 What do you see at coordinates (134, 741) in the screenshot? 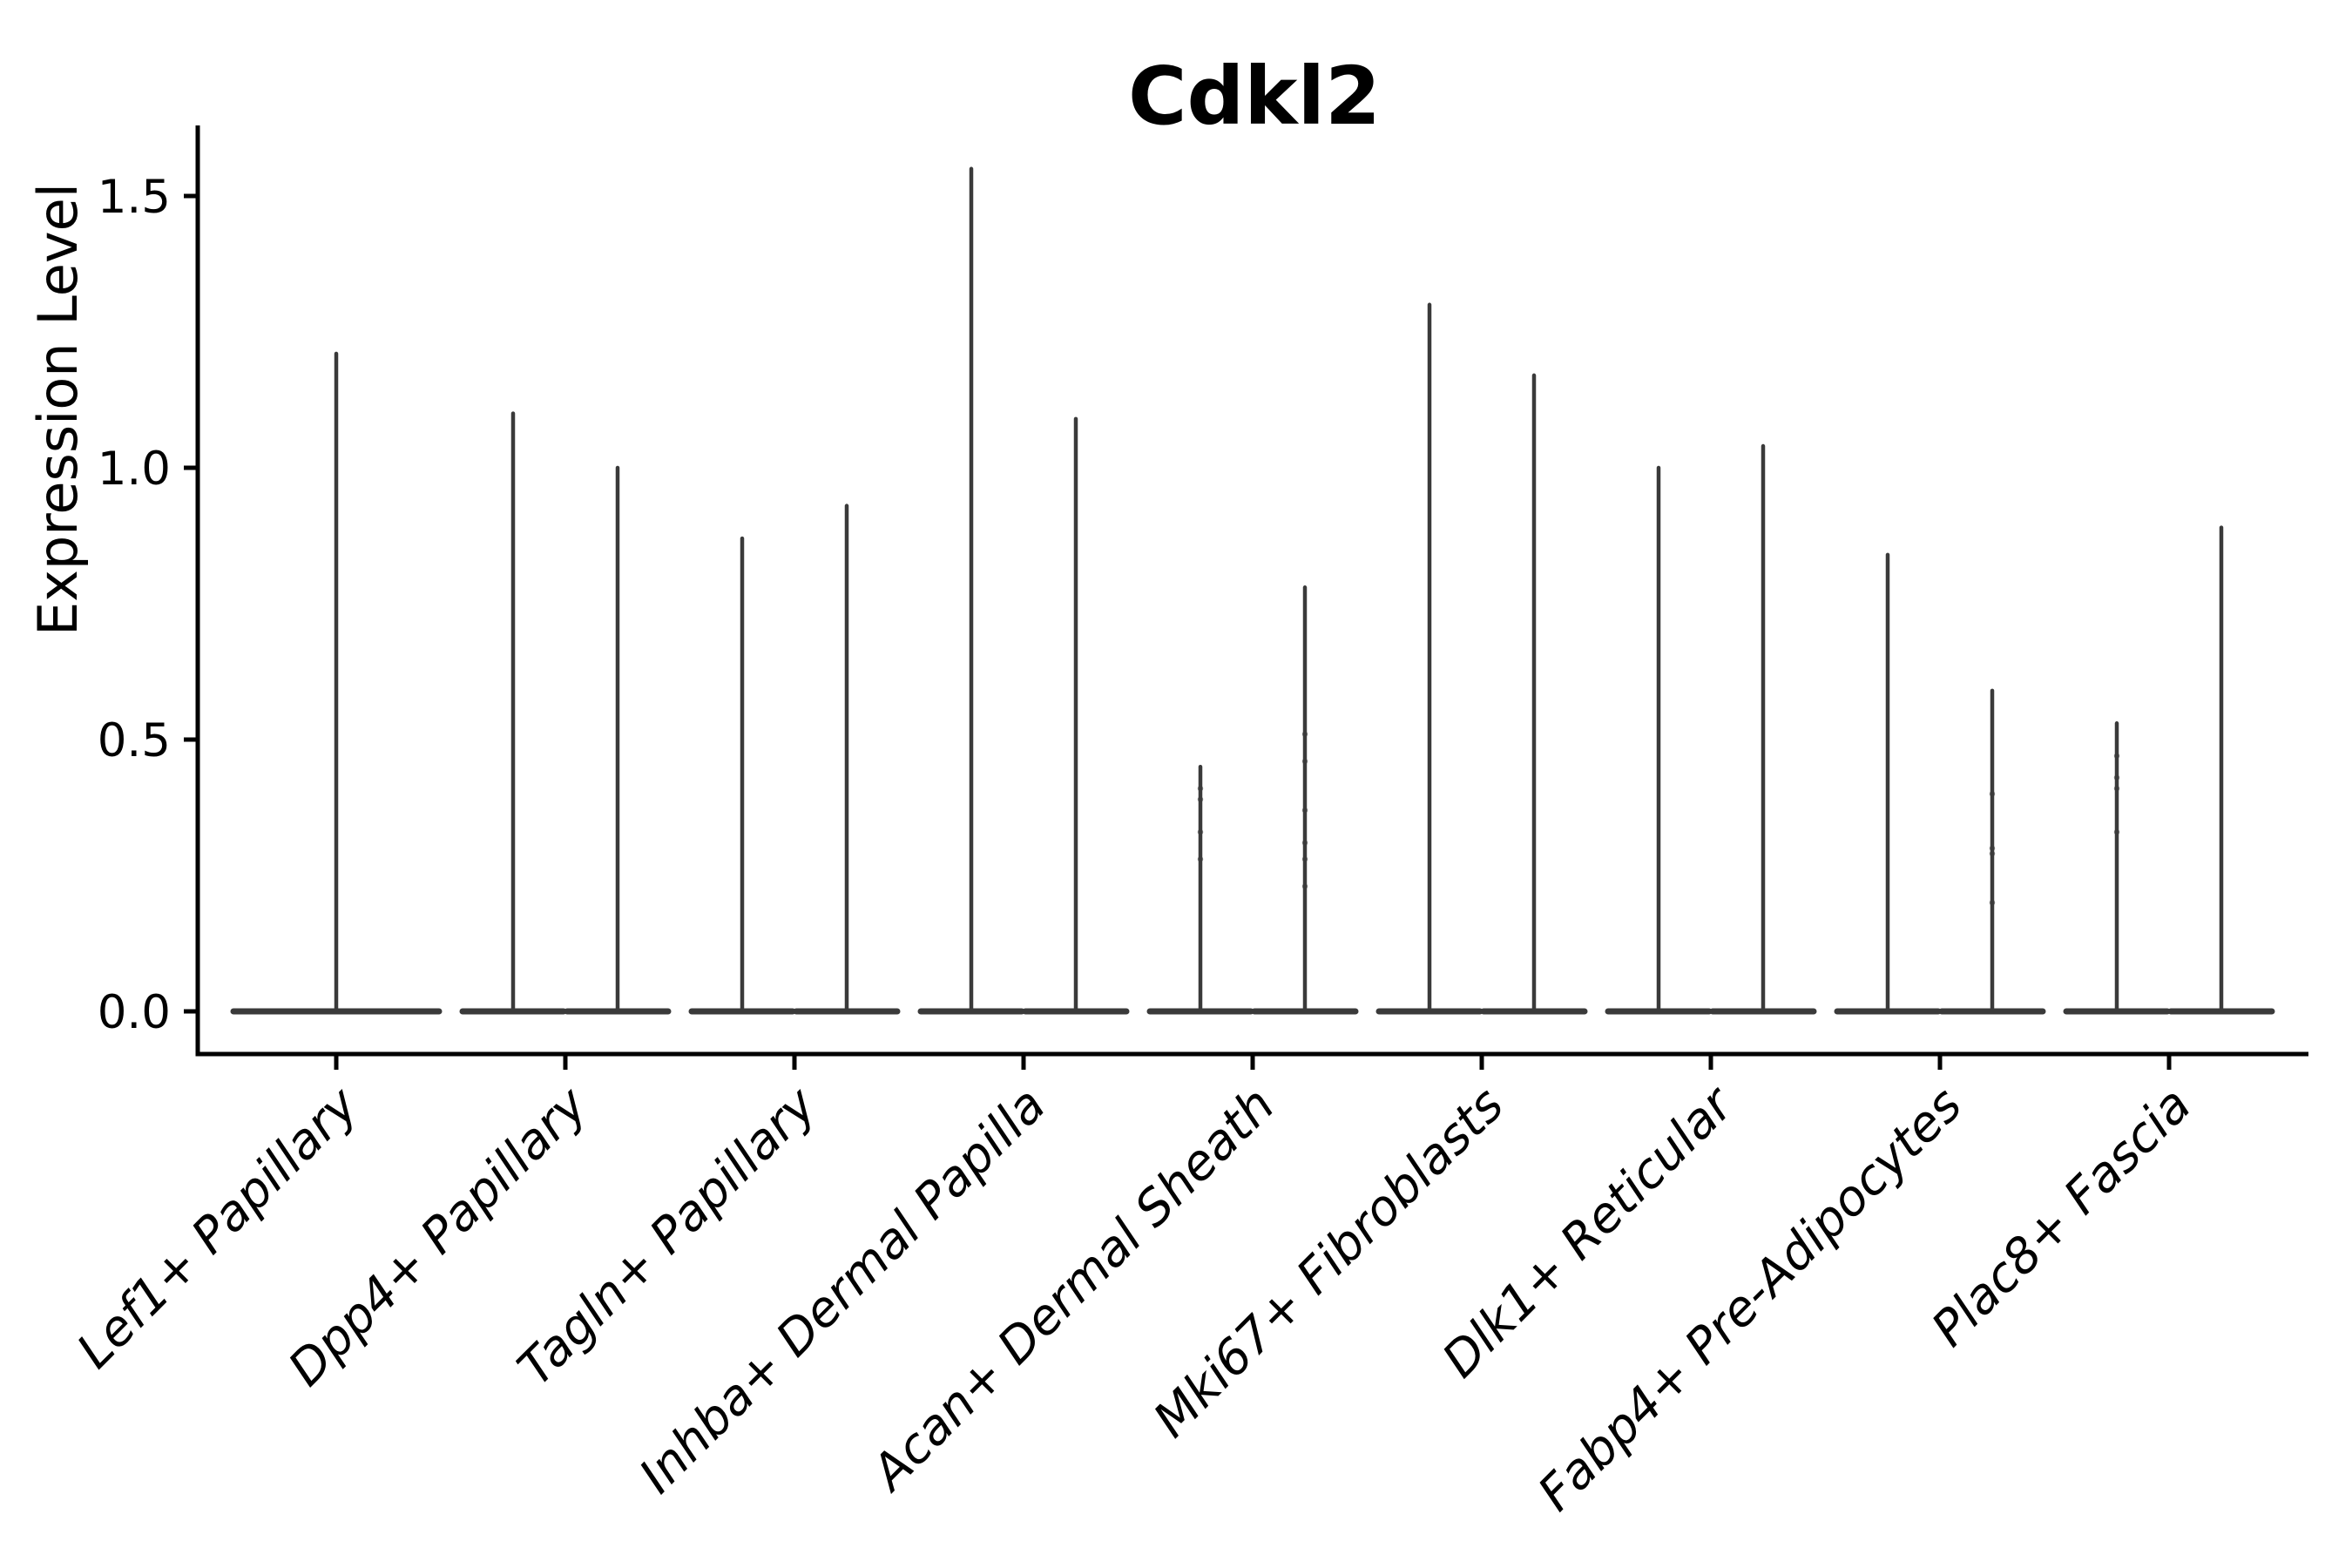
I see `y-tick-label: 0.5` at bounding box center [134, 741].